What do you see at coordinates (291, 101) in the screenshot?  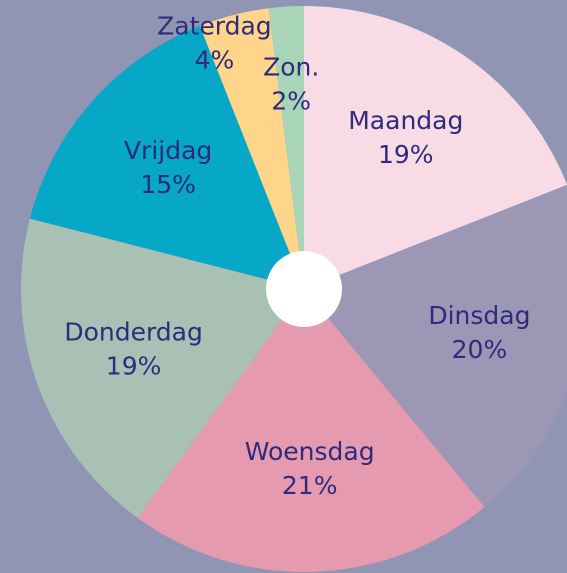 I see `slice-value-label: 2%` at bounding box center [291, 101].